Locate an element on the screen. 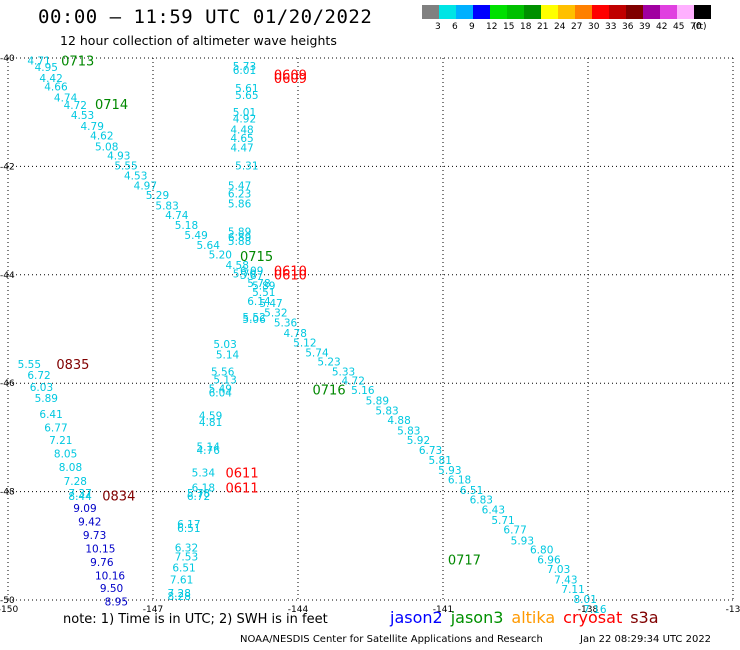  wave-height-label: 5.52 is located at coordinates (253, 318).